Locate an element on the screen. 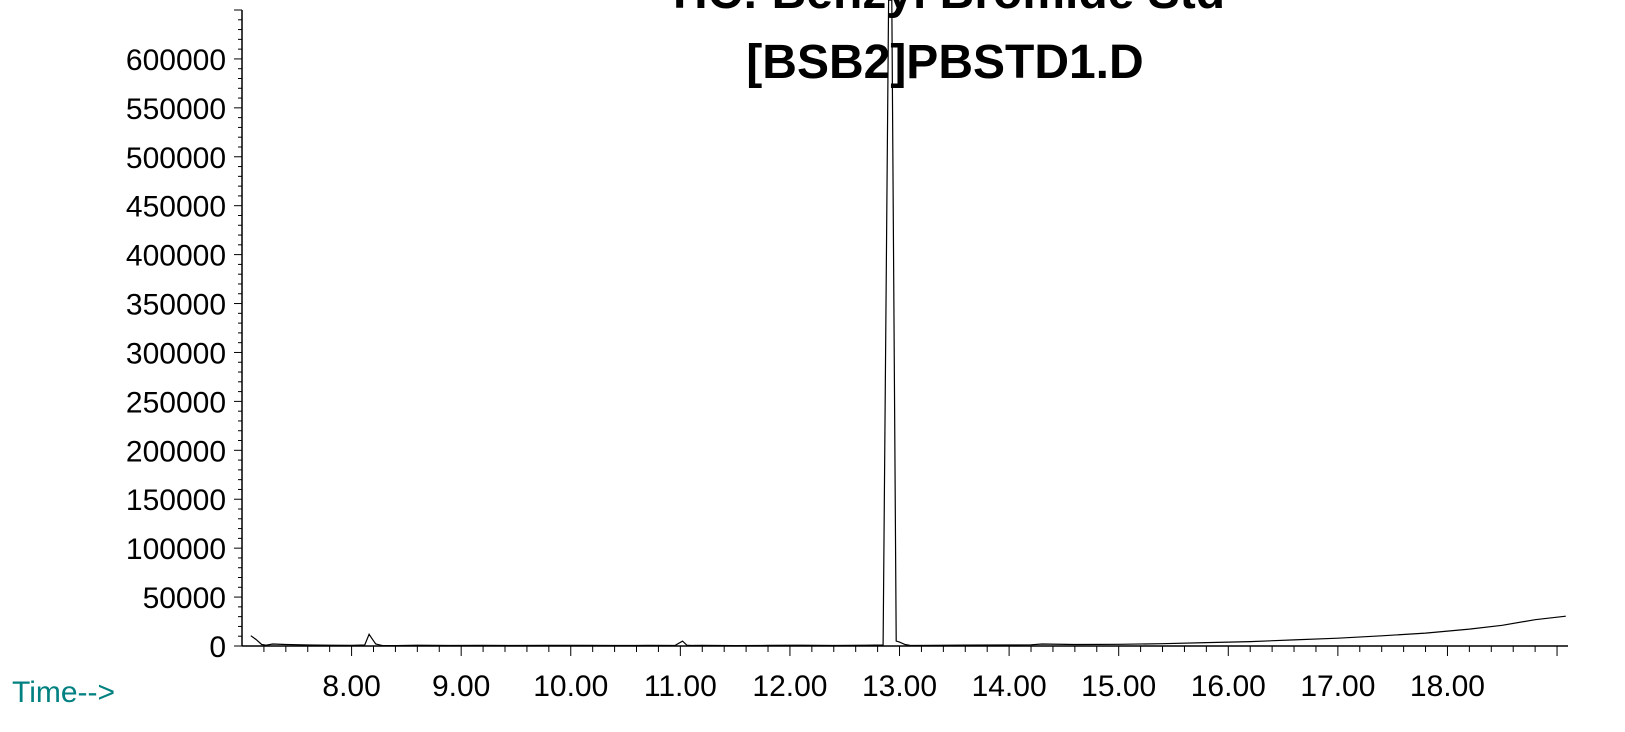  y-tick-label: 250000 is located at coordinates (176, 402).